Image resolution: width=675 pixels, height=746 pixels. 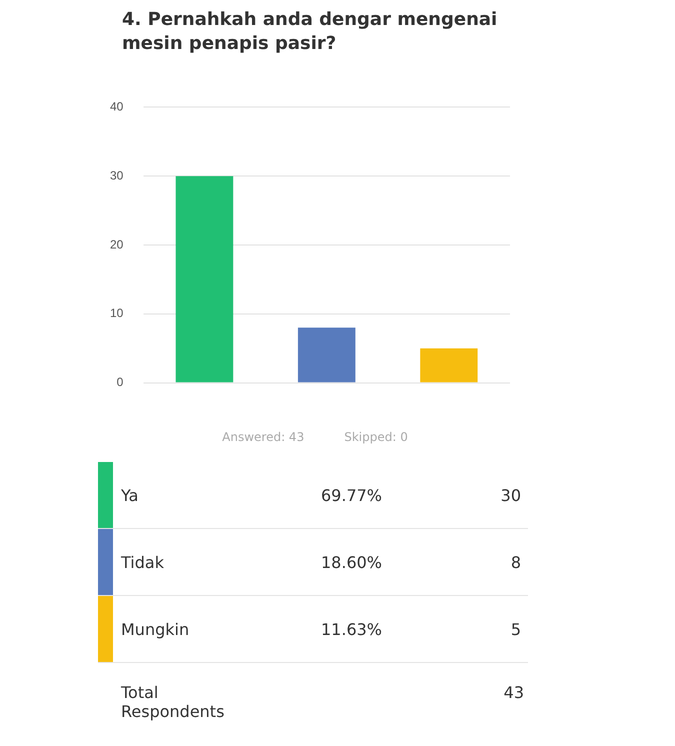 I want to click on text: Total Respondents, so click(x=173, y=702).